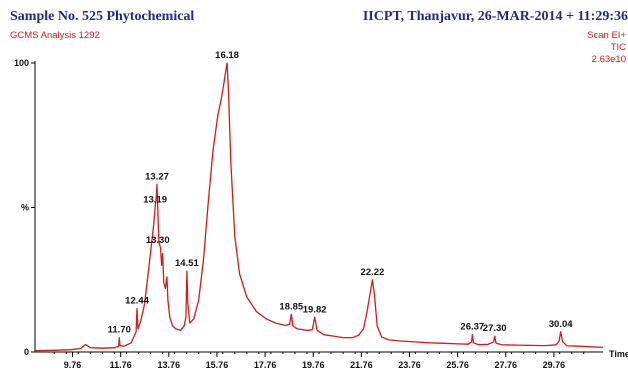 This screenshot has width=628, height=372. What do you see at coordinates (121, 365) in the screenshot?
I see `x-tick-label: 11.76` at bounding box center [121, 365].